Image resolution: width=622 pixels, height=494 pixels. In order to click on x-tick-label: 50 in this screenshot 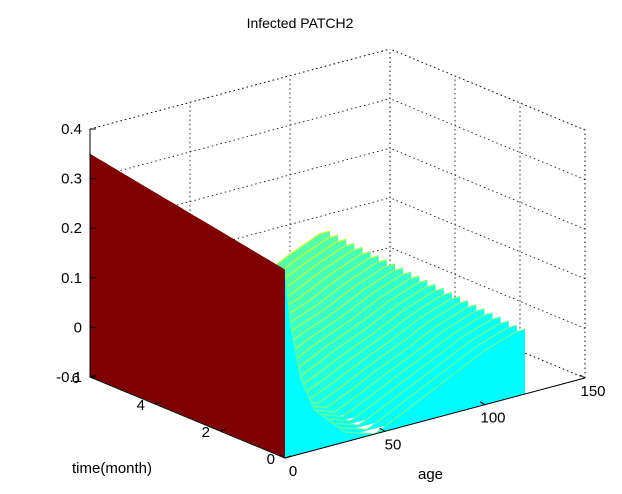, I will do `click(393, 444)`.